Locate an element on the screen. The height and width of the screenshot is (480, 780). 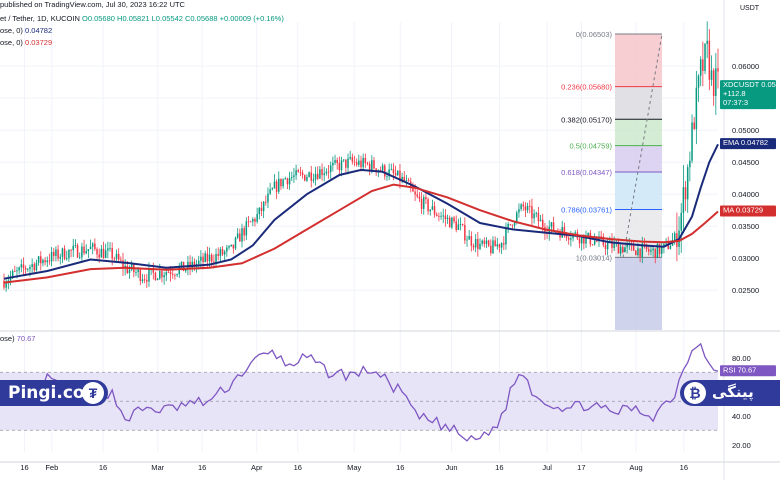
rsi-legend: ose) 70.67 is located at coordinates (17, 338).